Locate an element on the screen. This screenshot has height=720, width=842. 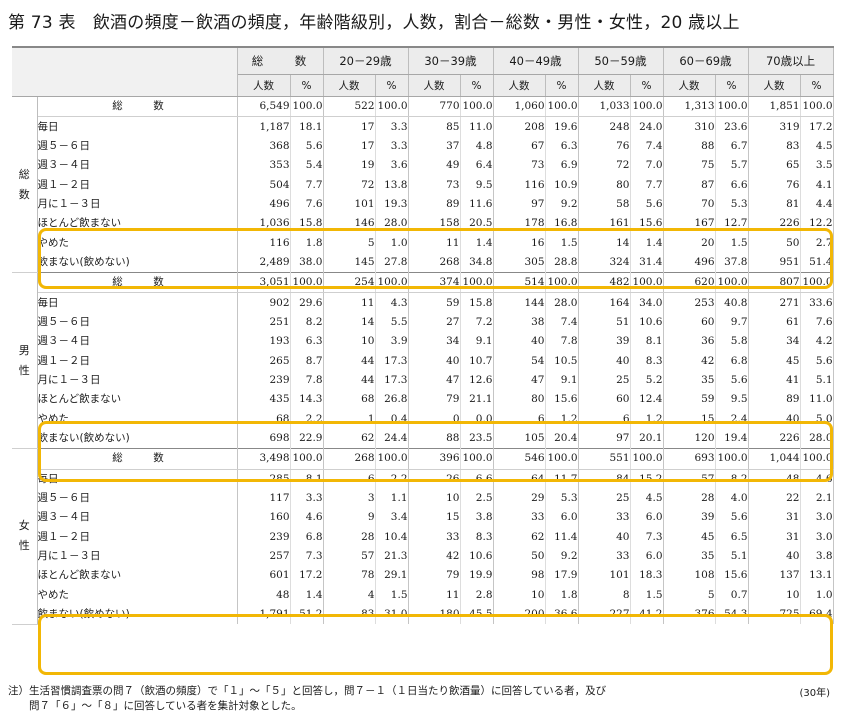
cell-count: 76 is located at coordinates (774, 185).